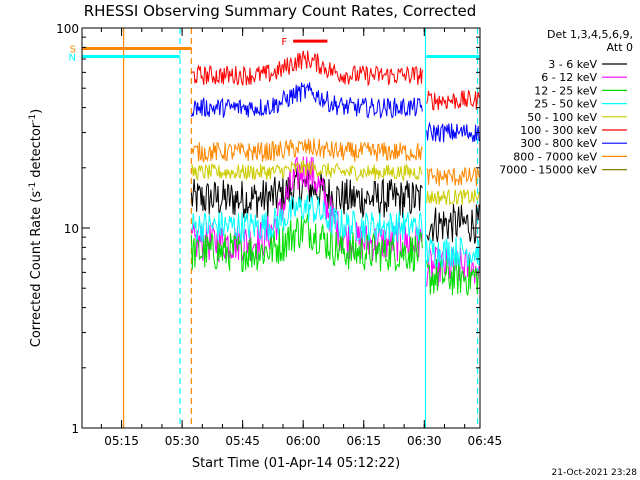 This screenshot has height=480, width=640. What do you see at coordinates (33, 118) in the screenshot?
I see `y-axis-label-sup2: -1` at bounding box center [33, 118].